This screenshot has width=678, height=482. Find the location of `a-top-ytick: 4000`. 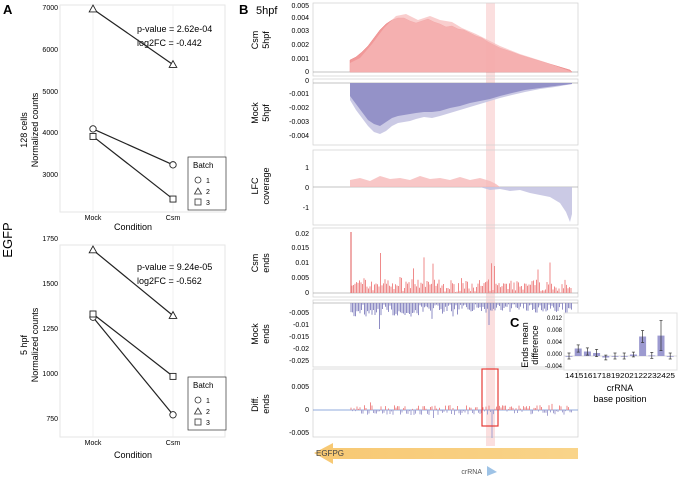

a-top-ytick: 4000 is located at coordinates (50, 133).